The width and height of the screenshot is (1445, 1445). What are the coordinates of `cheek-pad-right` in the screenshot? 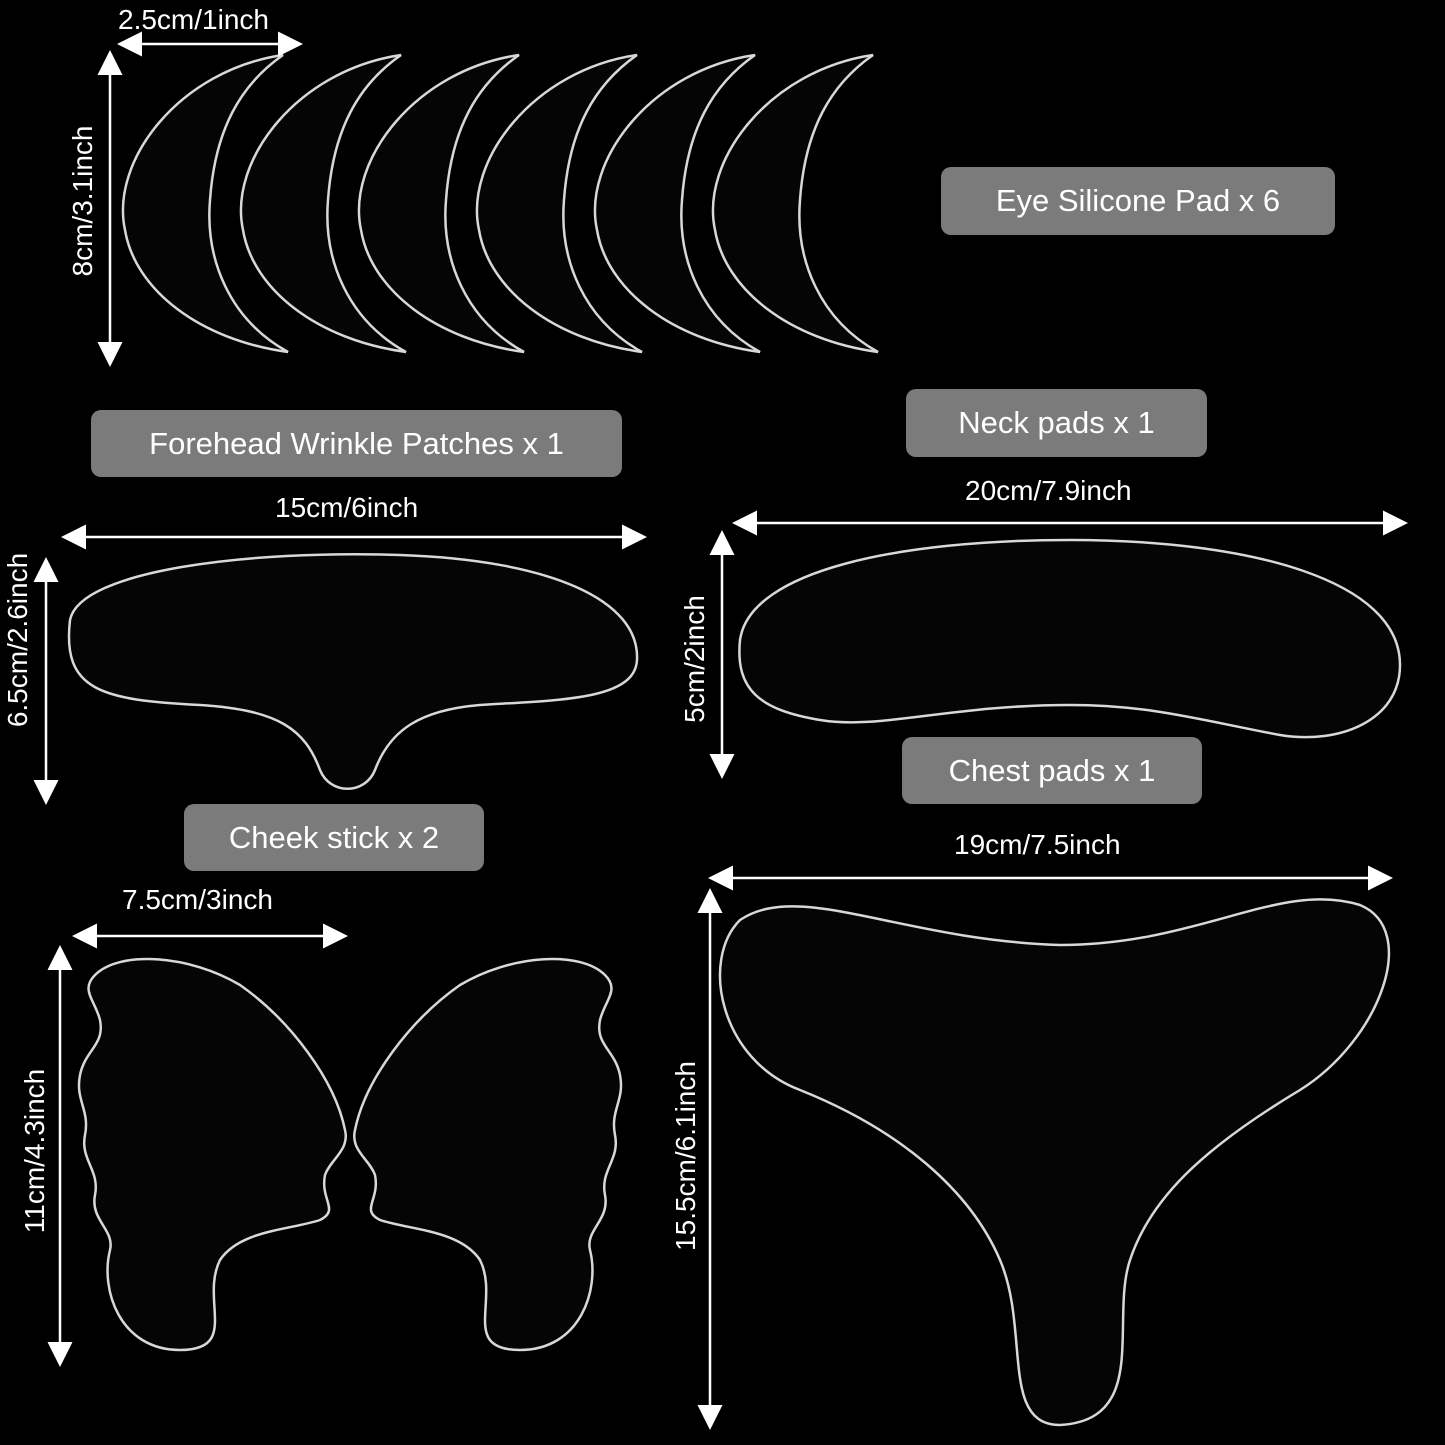 It's located at (487, 1154).